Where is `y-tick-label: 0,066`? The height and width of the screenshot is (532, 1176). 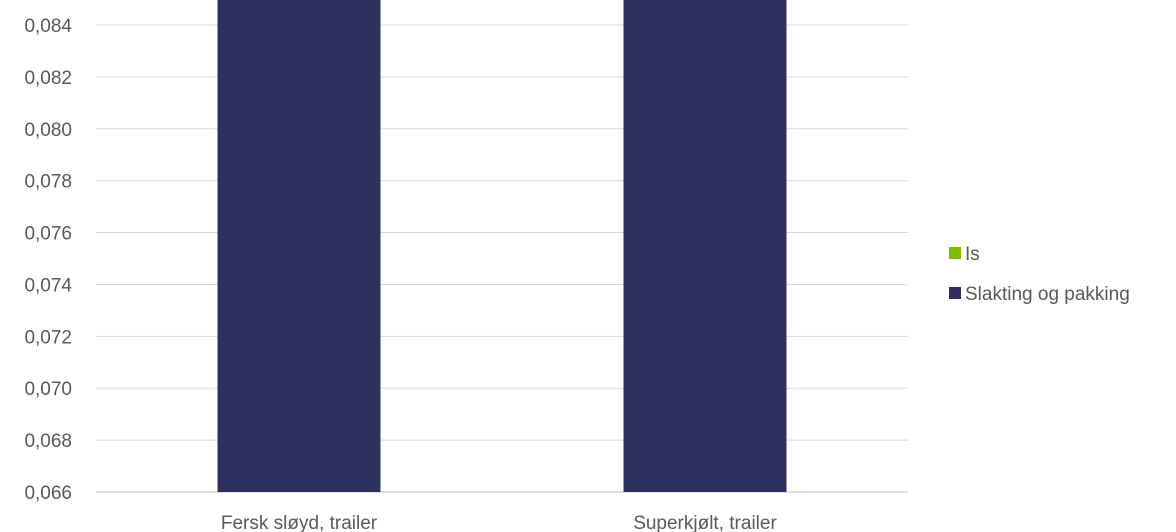 y-tick-label: 0,066 is located at coordinates (48, 493).